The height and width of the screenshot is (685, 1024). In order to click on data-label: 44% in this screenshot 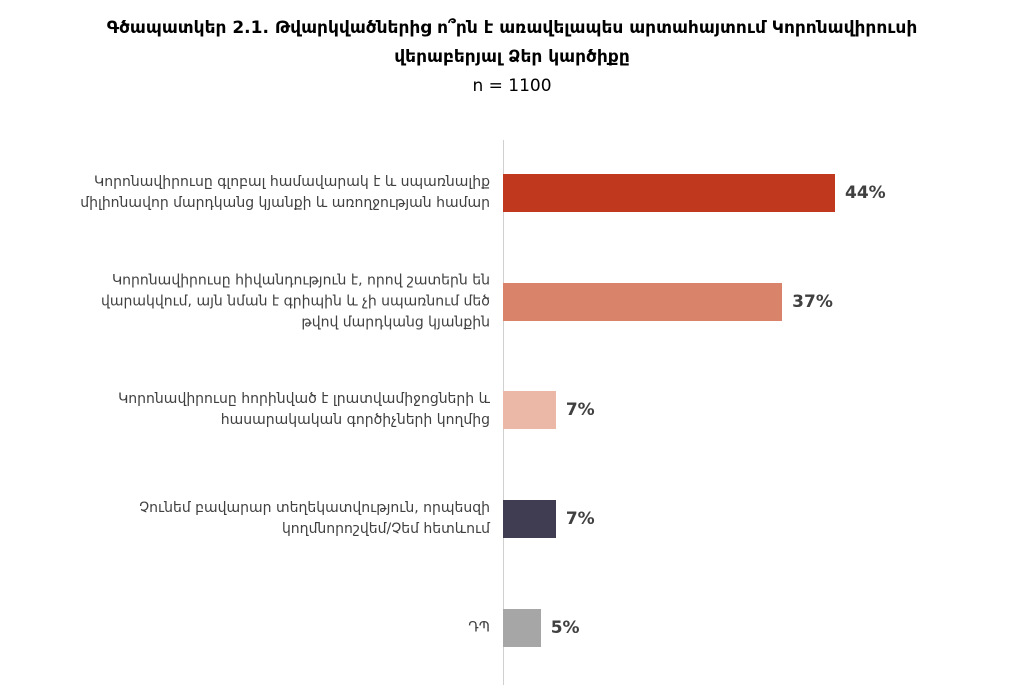, I will do `click(865, 193)`.